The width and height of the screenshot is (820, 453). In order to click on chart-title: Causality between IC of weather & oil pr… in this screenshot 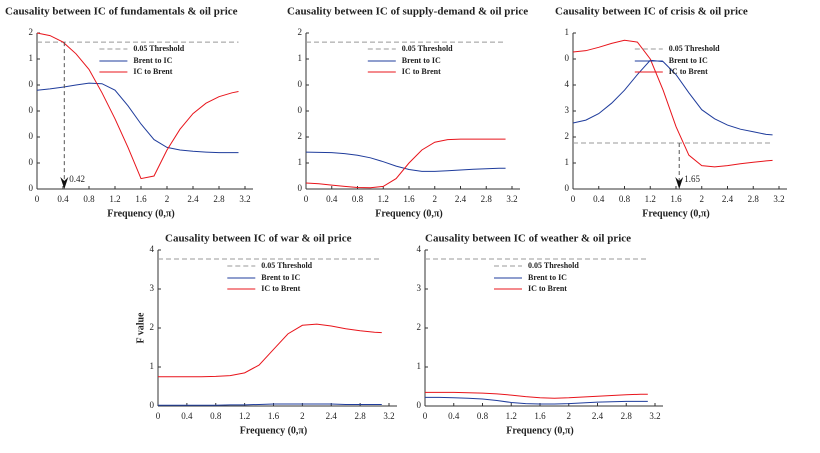, I will do `click(528, 239)`.